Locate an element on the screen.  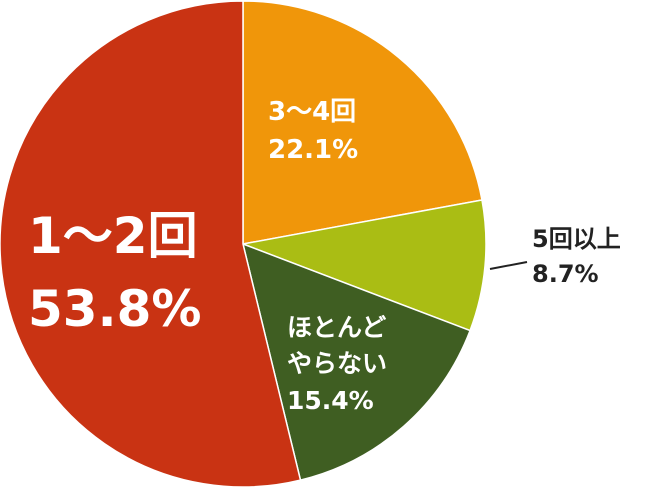
value-label: 53.8% is located at coordinates (115, 308).